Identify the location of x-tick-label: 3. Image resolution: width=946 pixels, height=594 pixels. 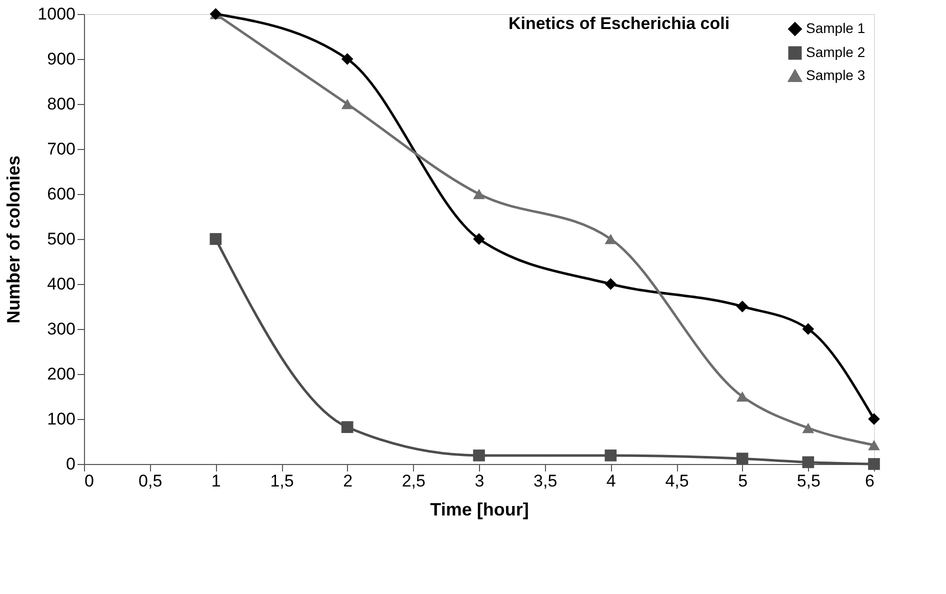
(479, 481).